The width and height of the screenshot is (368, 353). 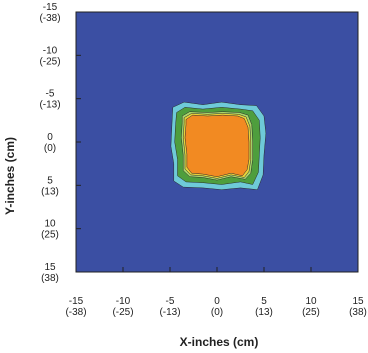 I want to click on y-tick-label: 0, so click(x=50, y=137).